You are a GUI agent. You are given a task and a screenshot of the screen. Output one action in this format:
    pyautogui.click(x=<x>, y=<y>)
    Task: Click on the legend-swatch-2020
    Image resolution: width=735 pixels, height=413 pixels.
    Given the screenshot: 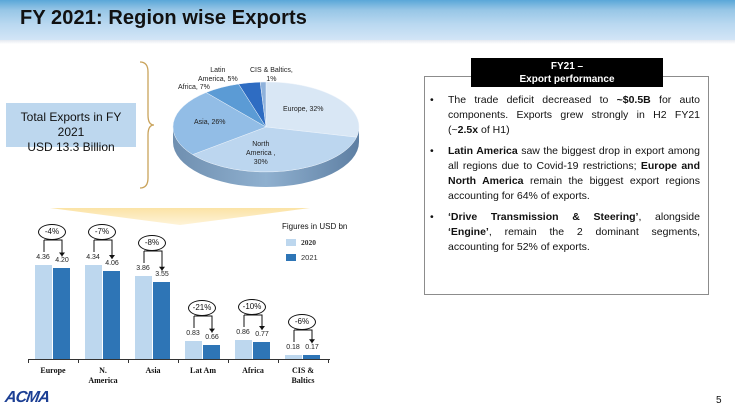 What is the action you would take?
    pyautogui.click(x=291, y=242)
    